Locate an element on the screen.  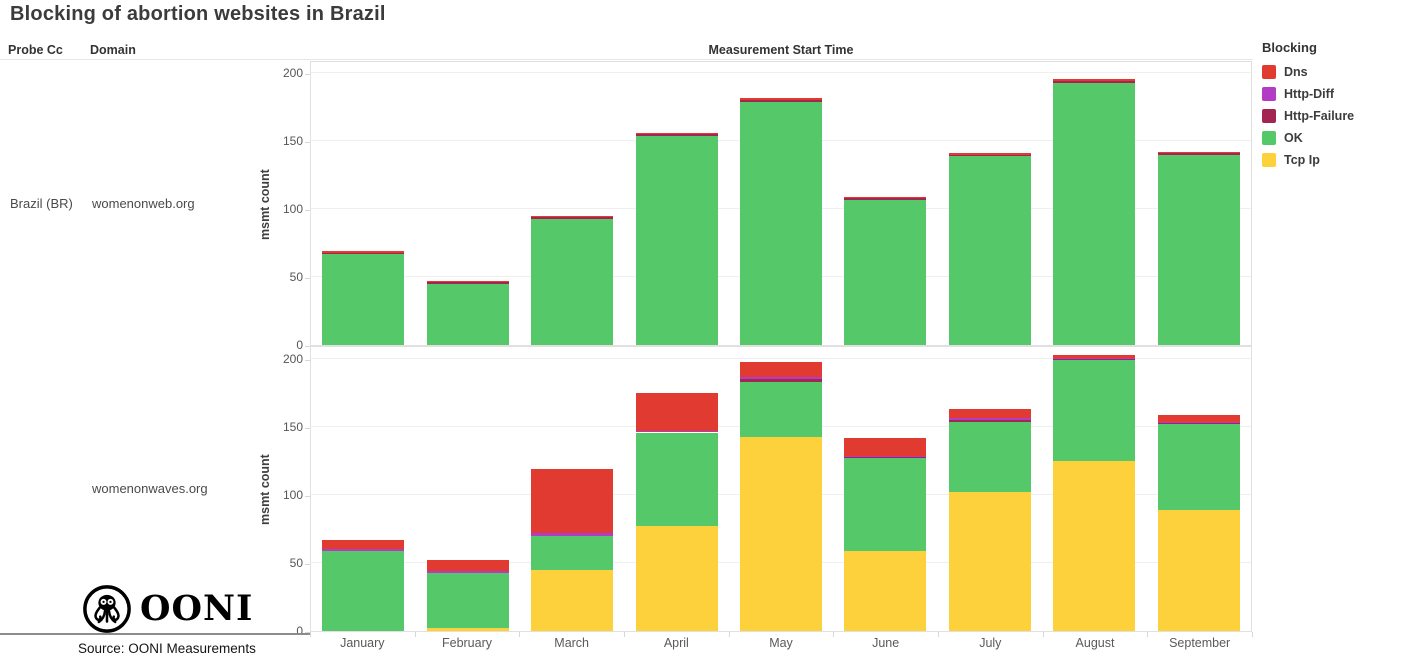
bar-womenonwaves.org-june is located at coordinates (885, 489).